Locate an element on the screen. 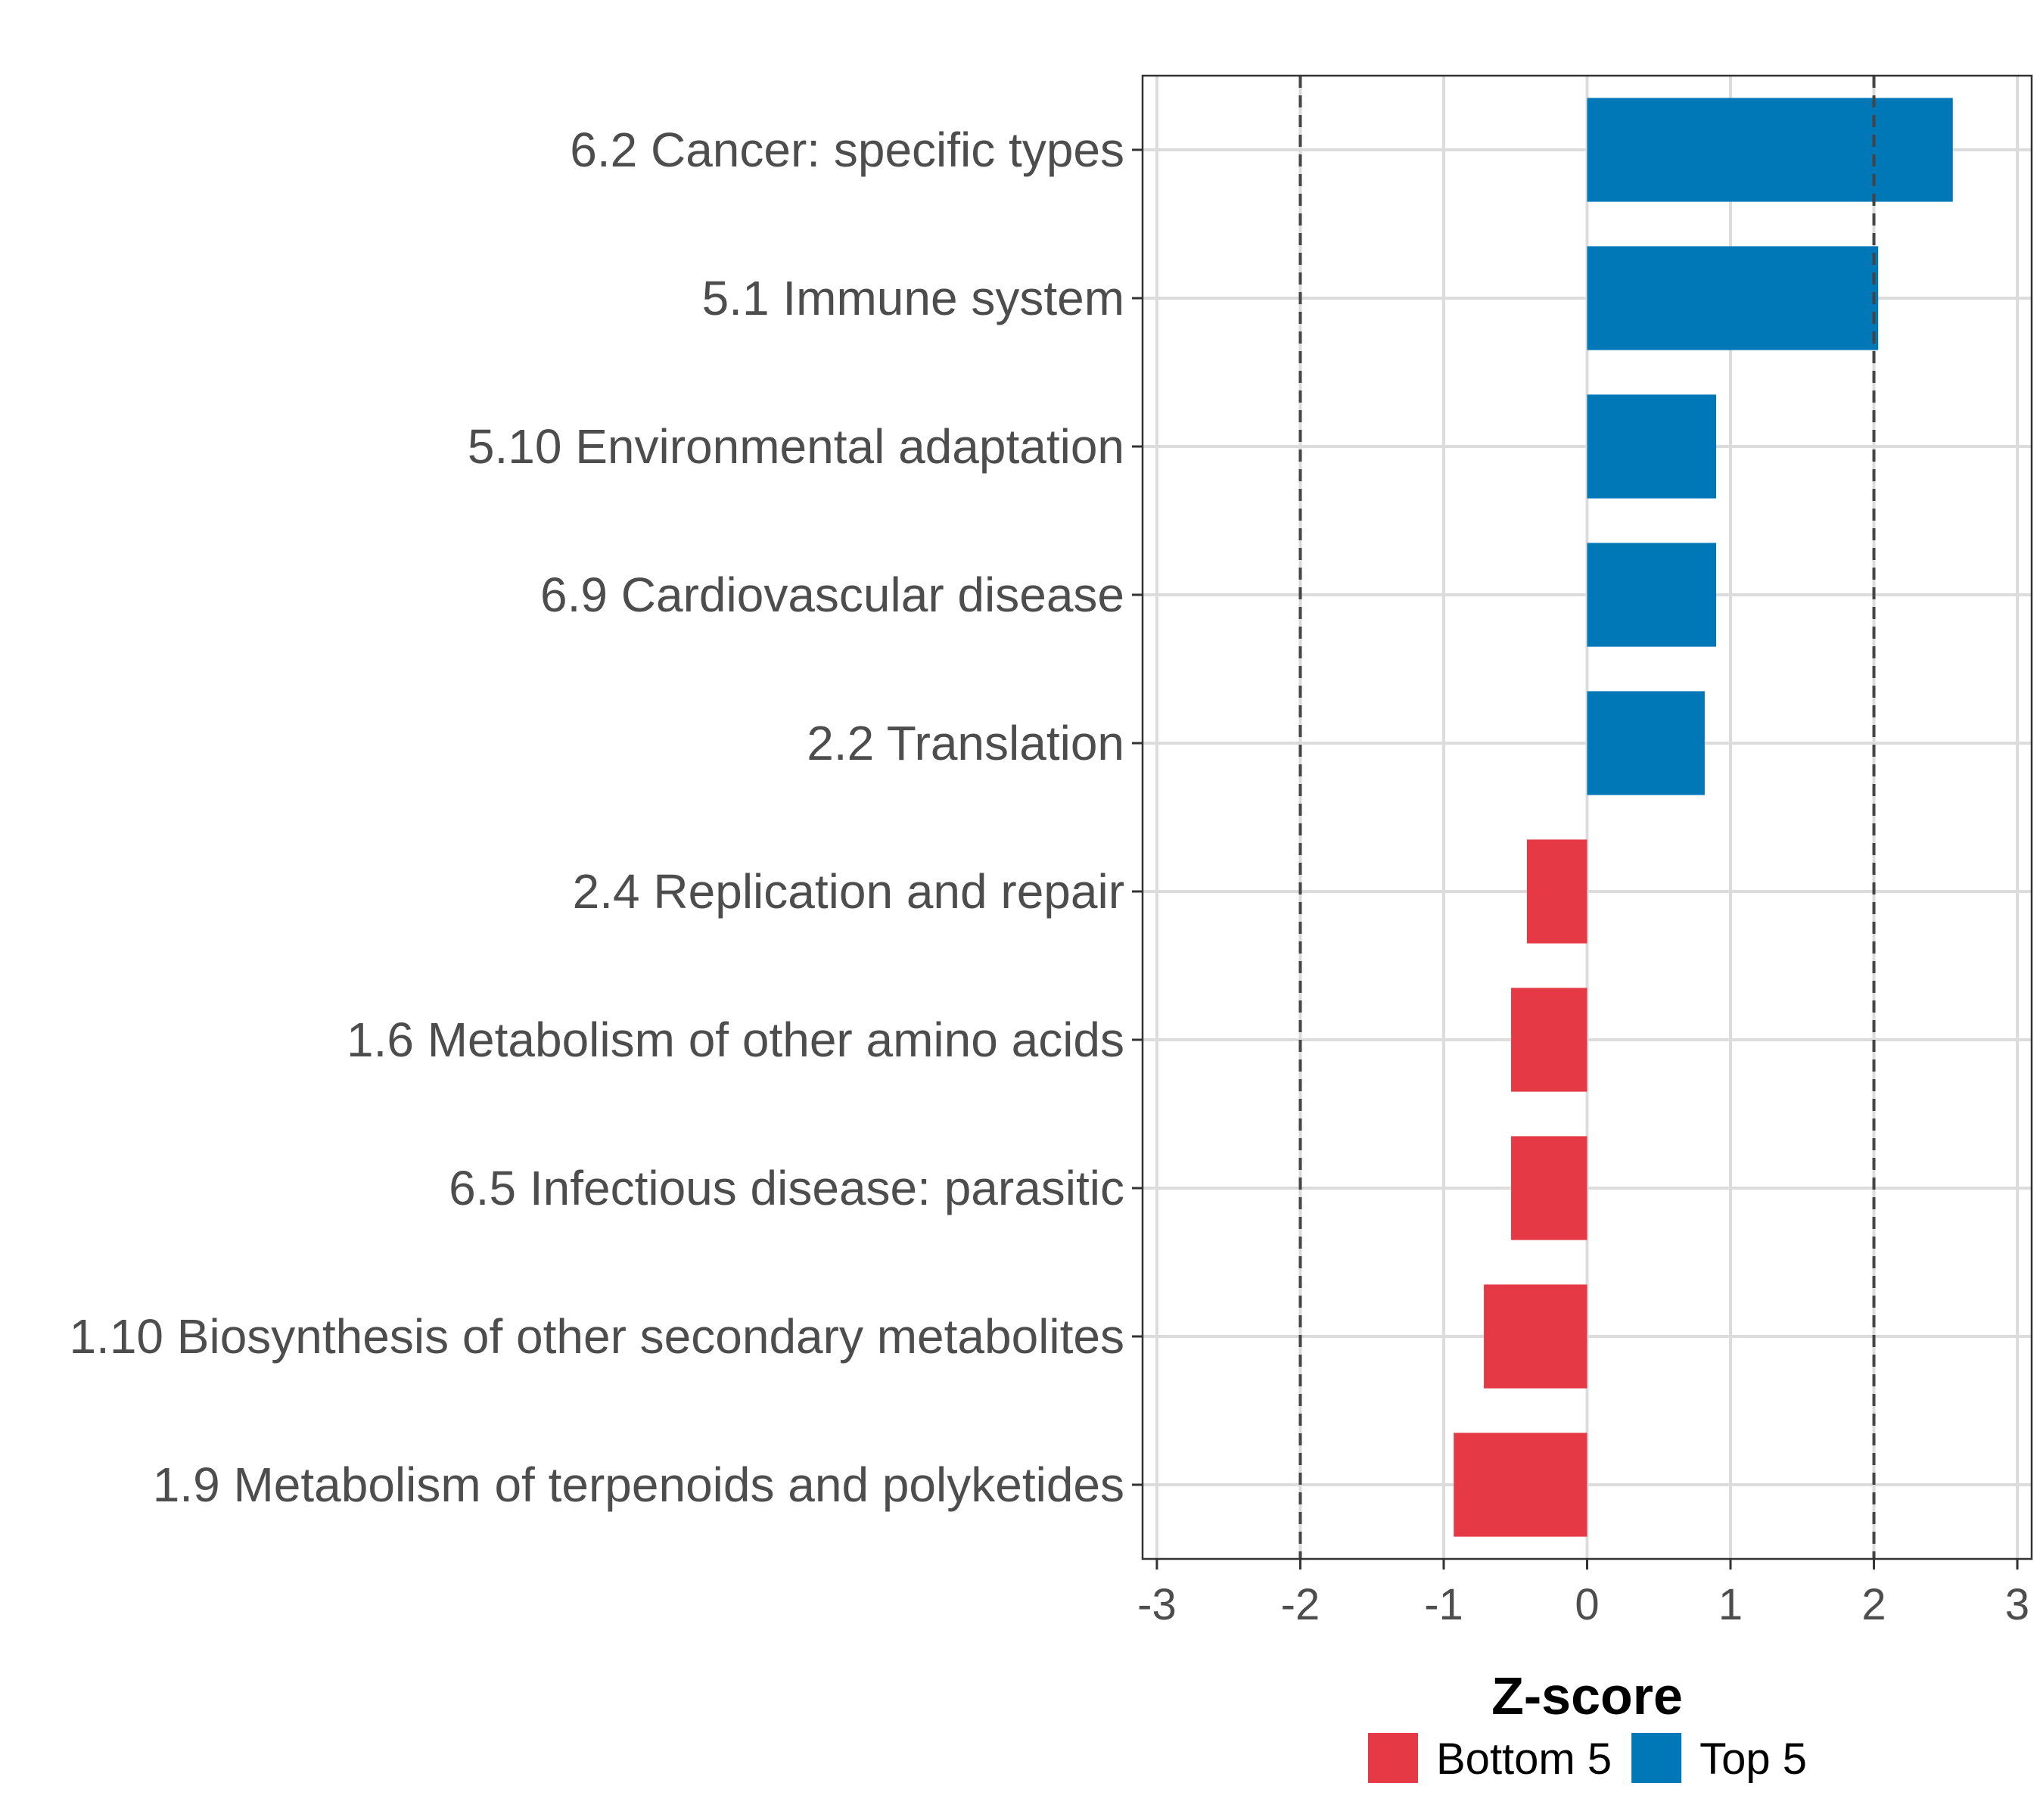 The image size is (2043, 1820). legend: Bottom 5 Top 5 is located at coordinates (1588, 1758).